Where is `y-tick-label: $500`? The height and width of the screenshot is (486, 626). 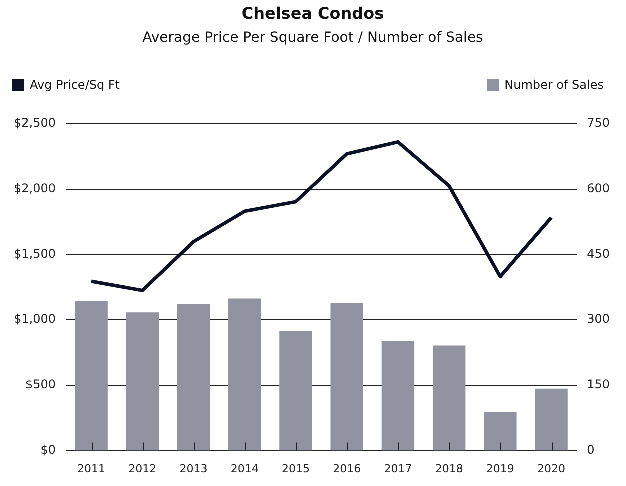
y-tick-label: $500 is located at coordinates (40, 385).